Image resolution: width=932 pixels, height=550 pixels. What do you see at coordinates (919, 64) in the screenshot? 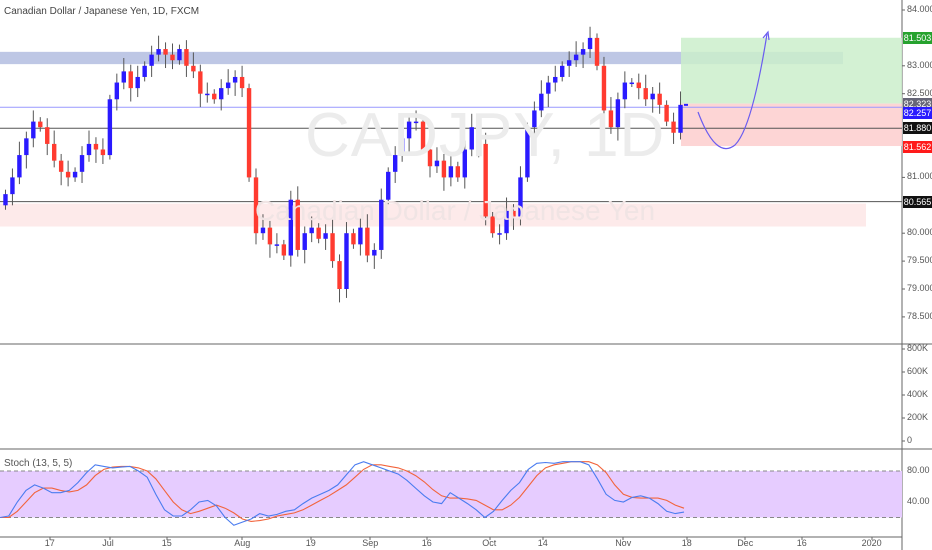
I see `price-tick: 83.000` at bounding box center [919, 64].